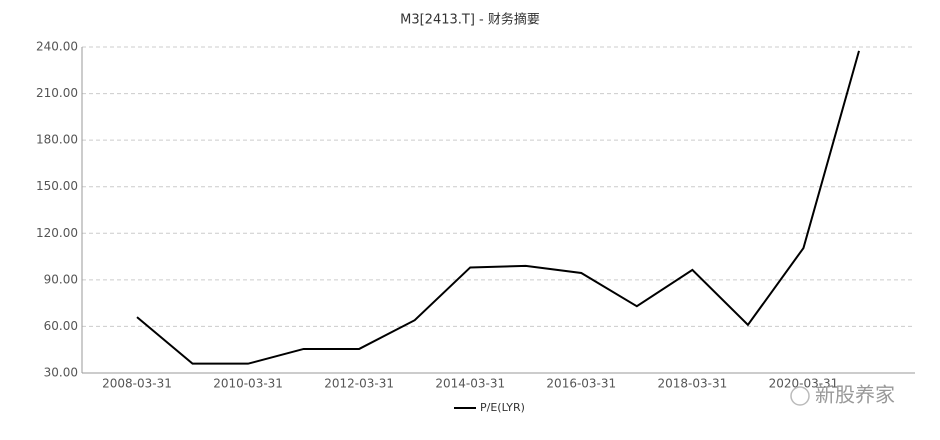 Image resolution: width=940 pixels, height=440 pixels. What do you see at coordinates (137, 384) in the screenshot?
I see `x-tick-label: 2008-03-31` at bounding box center [137, 384].